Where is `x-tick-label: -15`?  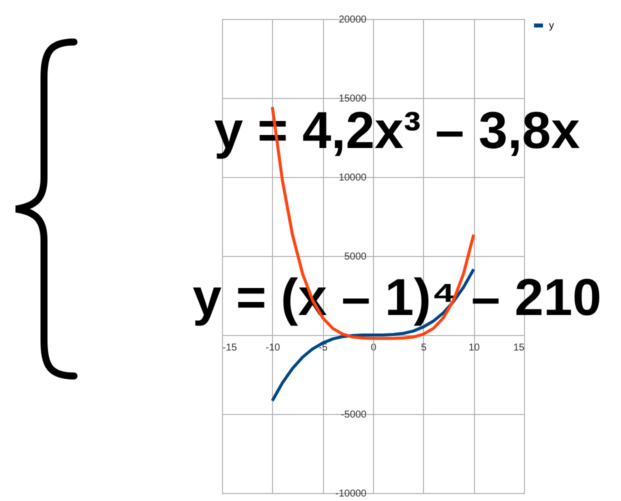
x-tick-label: -15 is located at coordinates (230, 348).